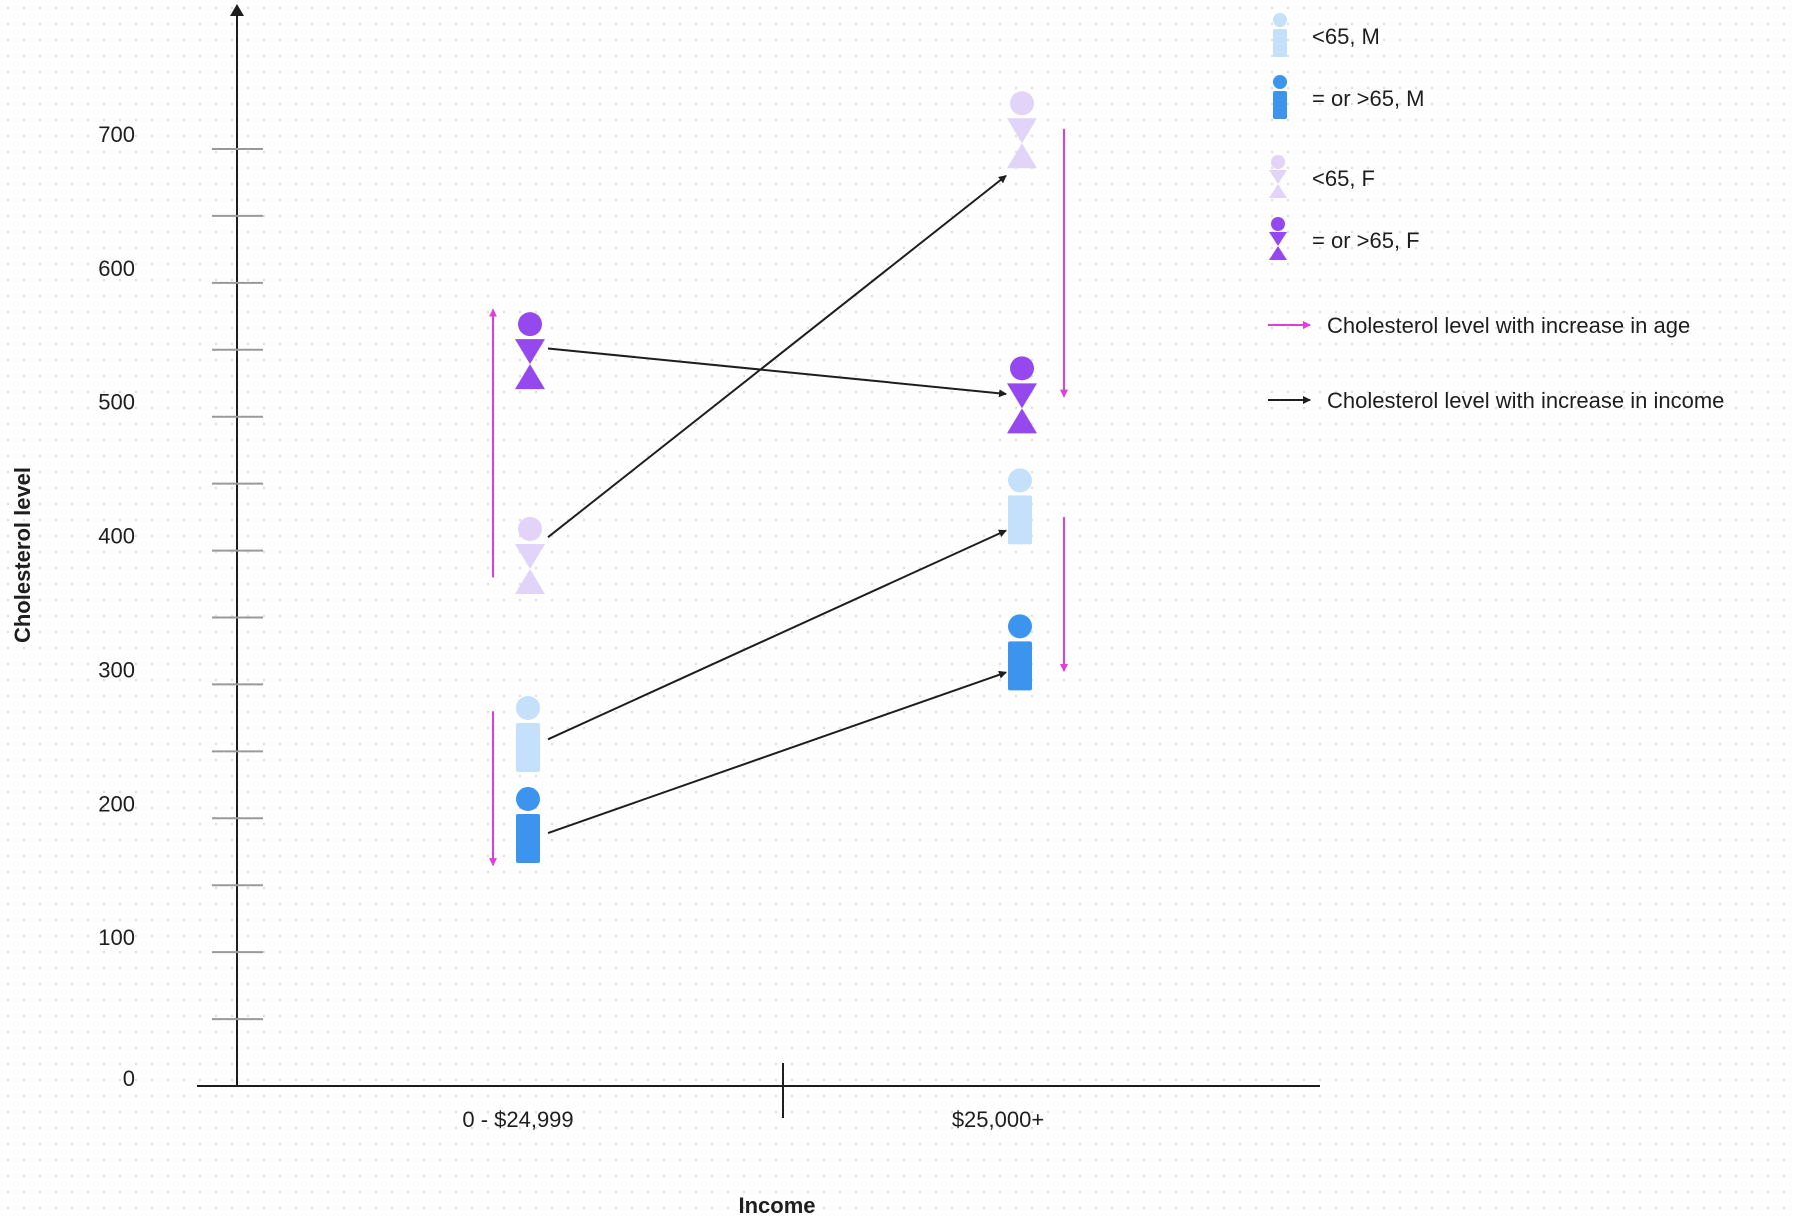 Image resolution: width=1799 pixels, height=1219 pixels. What do you see at coordinates (1343, 178) in the screenshot?
I see `legend-label: <65, F` at bounding box center [1343, 178].